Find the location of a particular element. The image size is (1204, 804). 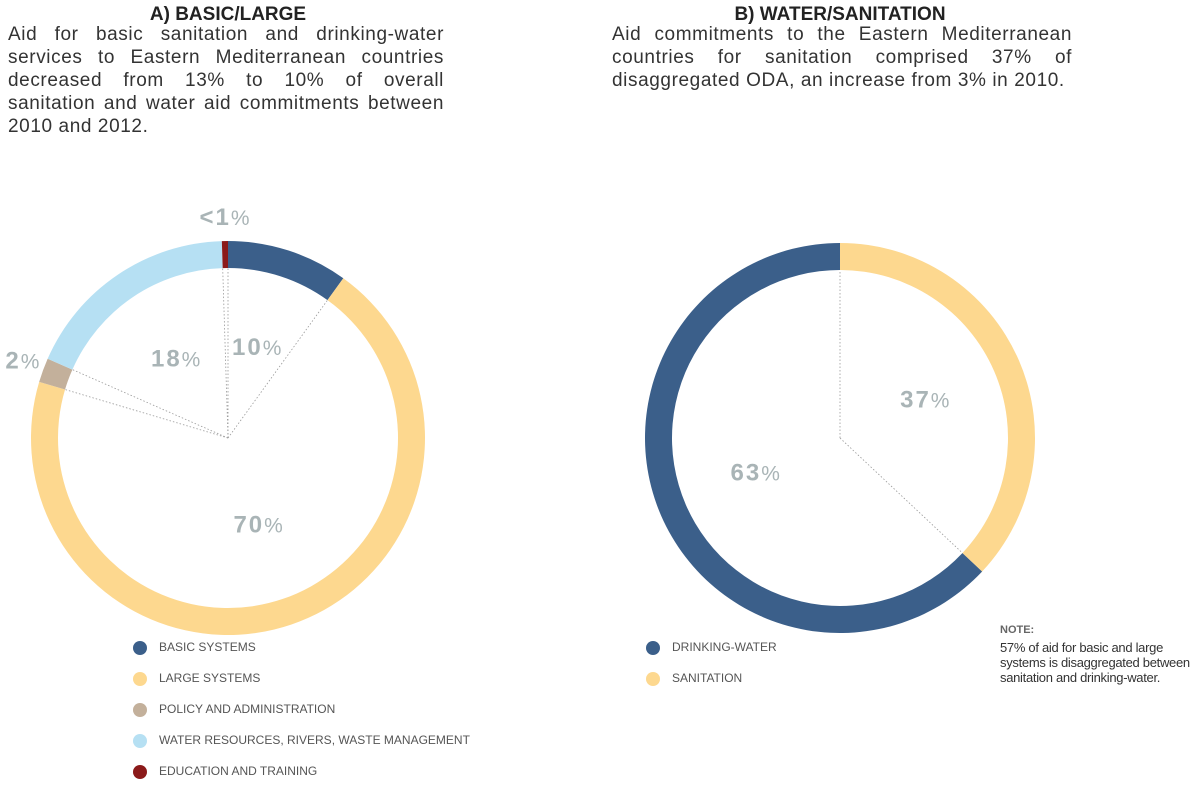

legend-label: SANITATION is located at coordinates (707, 678).